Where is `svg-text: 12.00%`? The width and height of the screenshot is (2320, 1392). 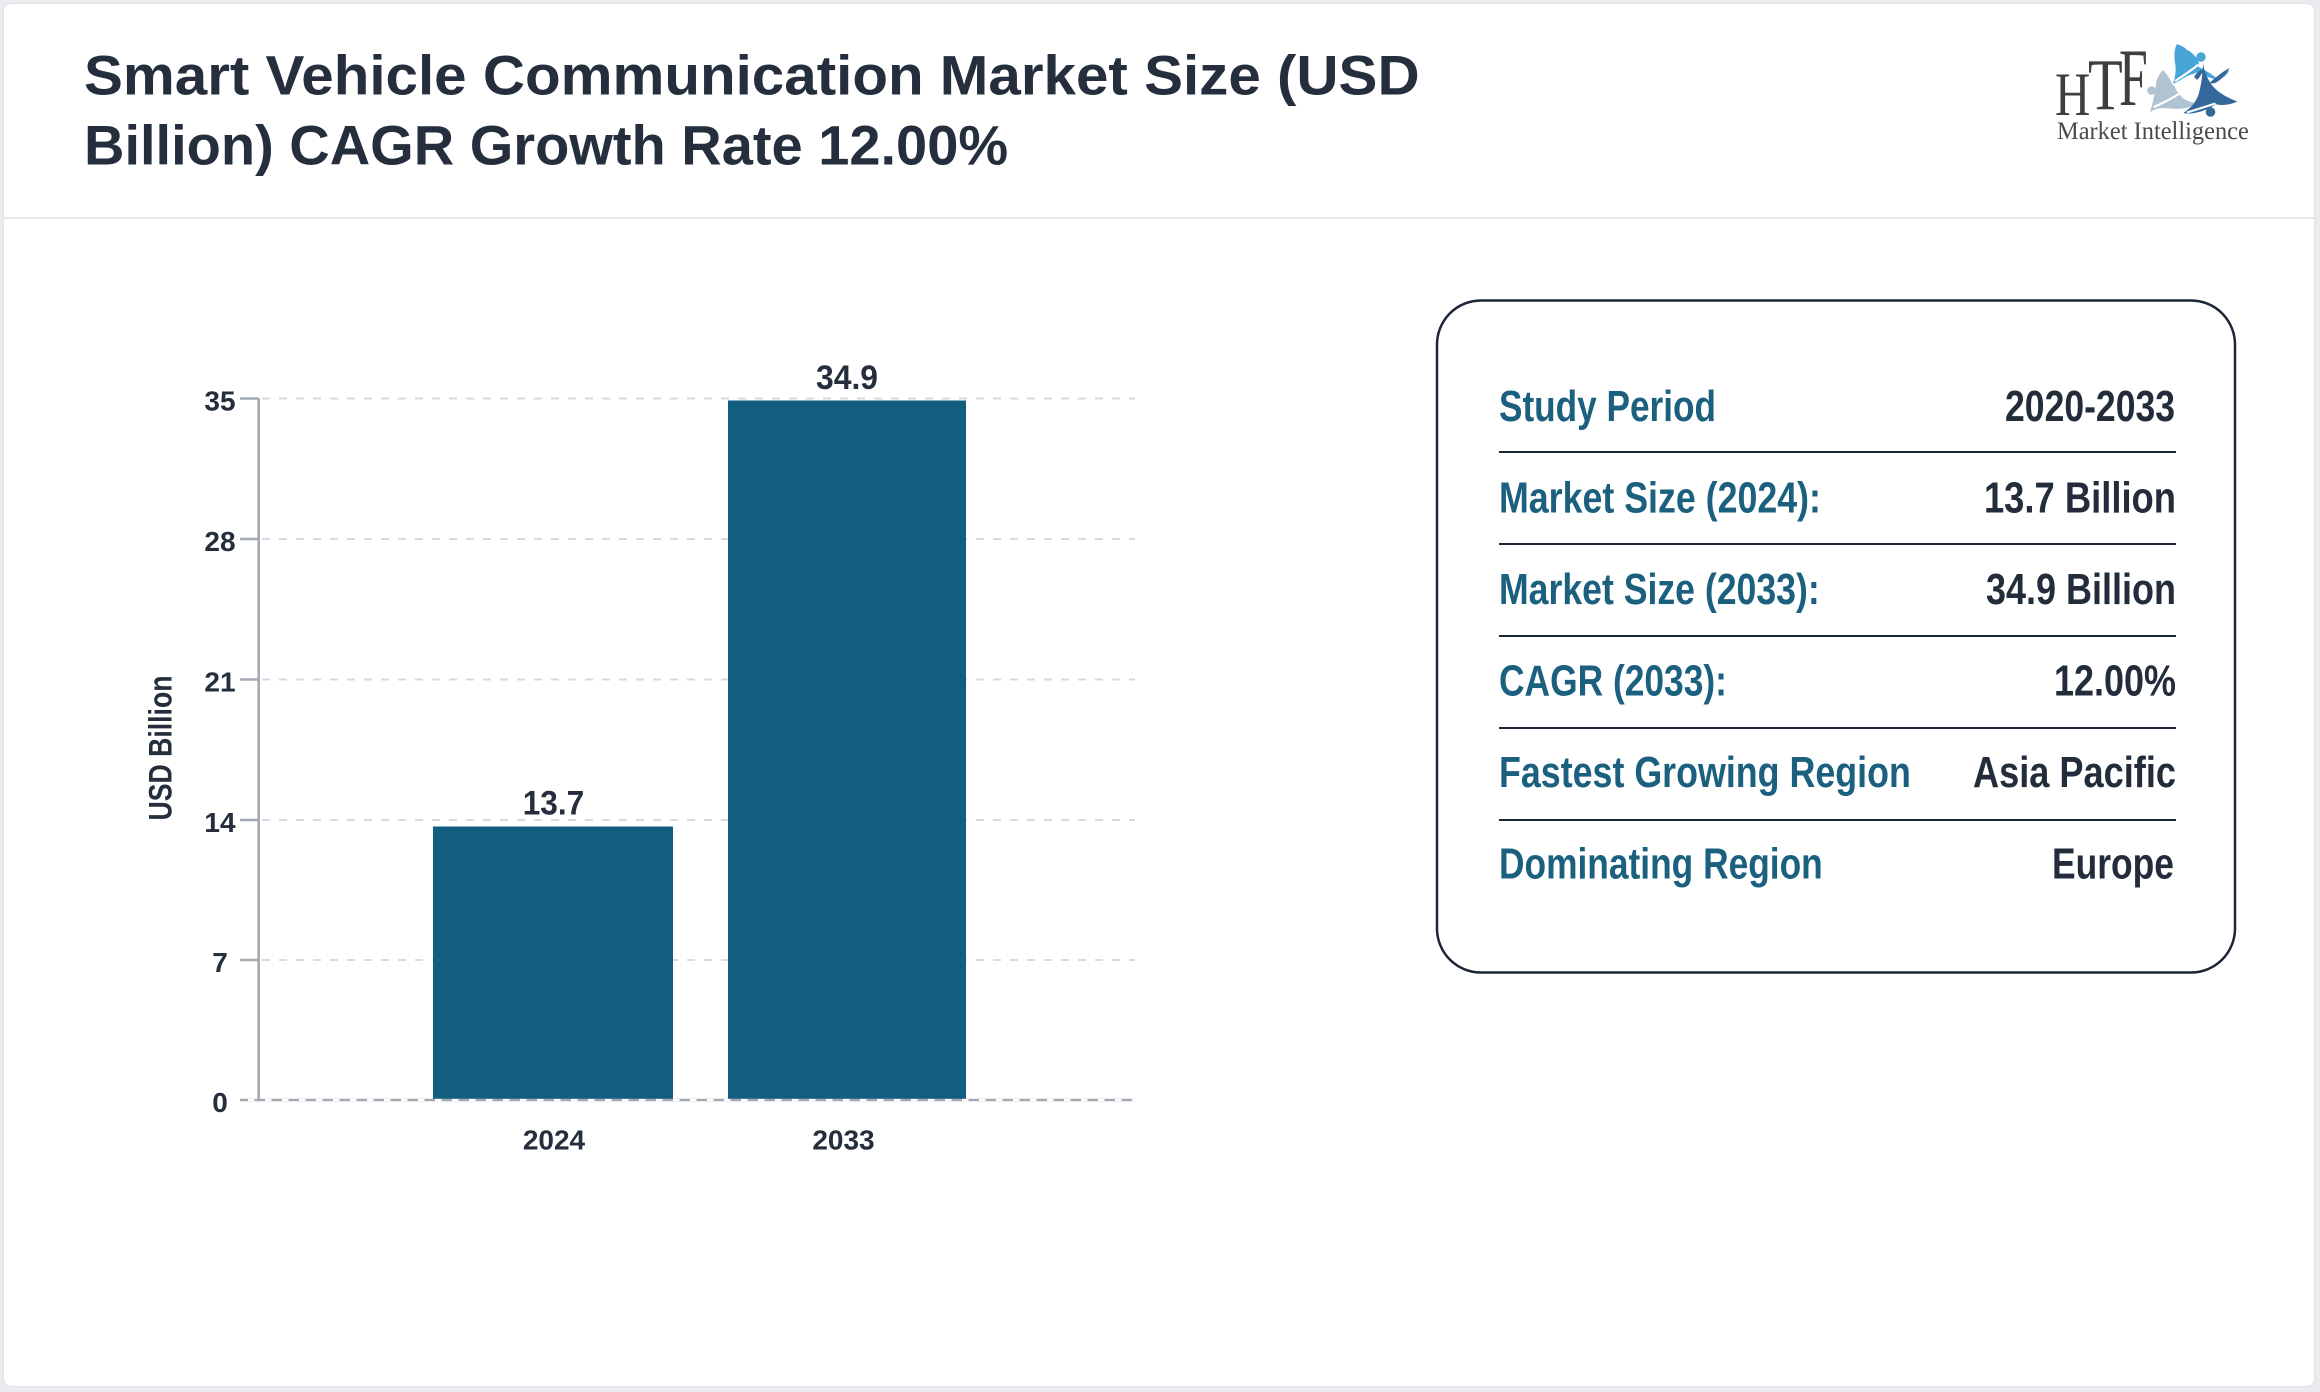 svg-text: 12.00% is located at coordinates (2115, 680).